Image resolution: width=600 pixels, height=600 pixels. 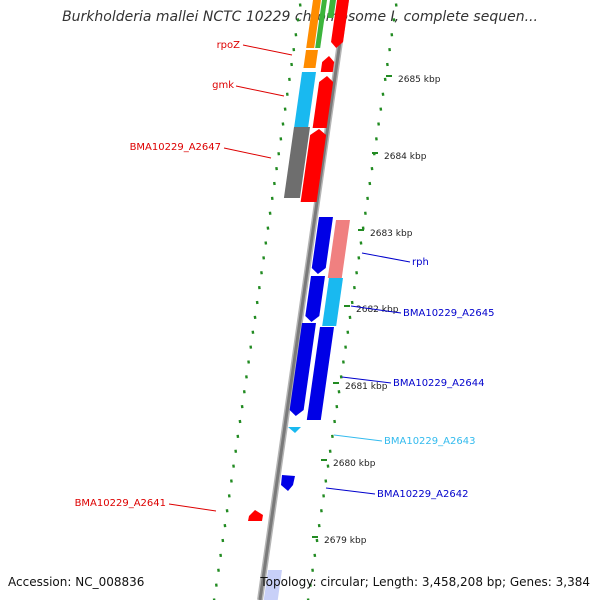 What do you see at coordinates (305, 99) in the screenshot?
I see `gene-cyan-gmk` at bounding box center [305, 99].